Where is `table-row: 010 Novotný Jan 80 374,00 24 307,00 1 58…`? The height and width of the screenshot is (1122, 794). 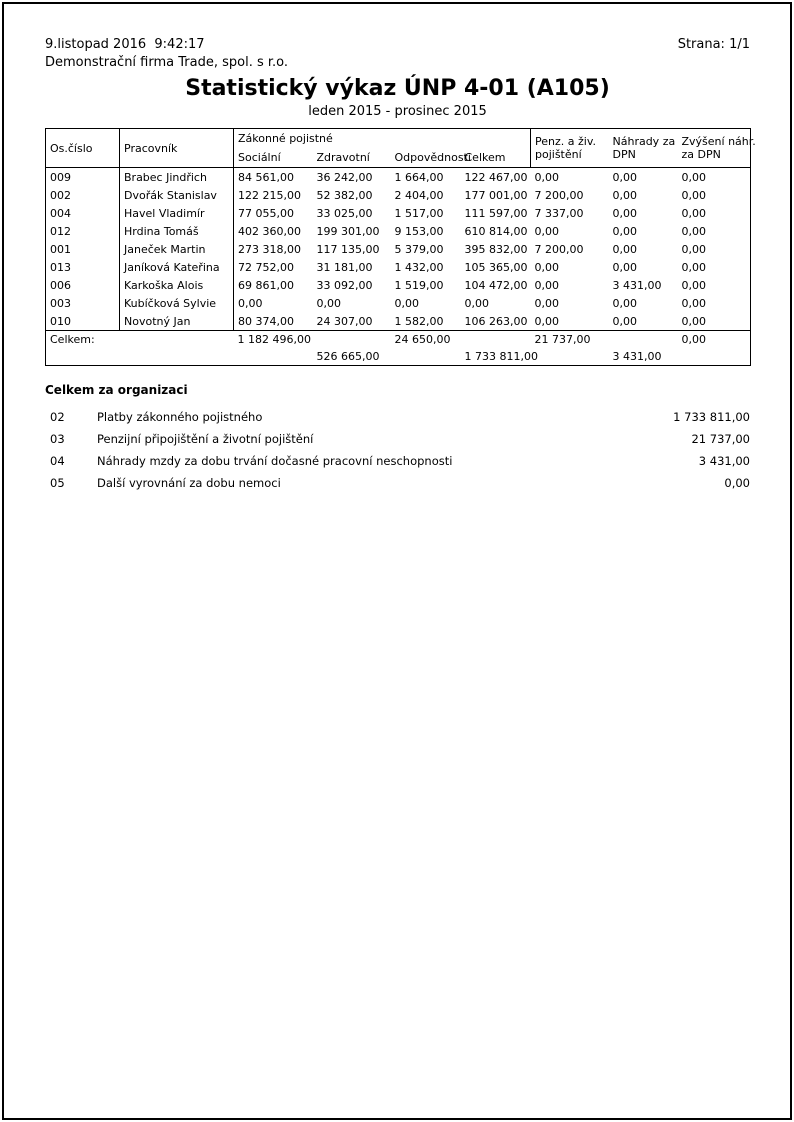
table-row: 010 Novotný Jan 80 374,00 24 307,00 1 58… is located at coordinates (398, 321).